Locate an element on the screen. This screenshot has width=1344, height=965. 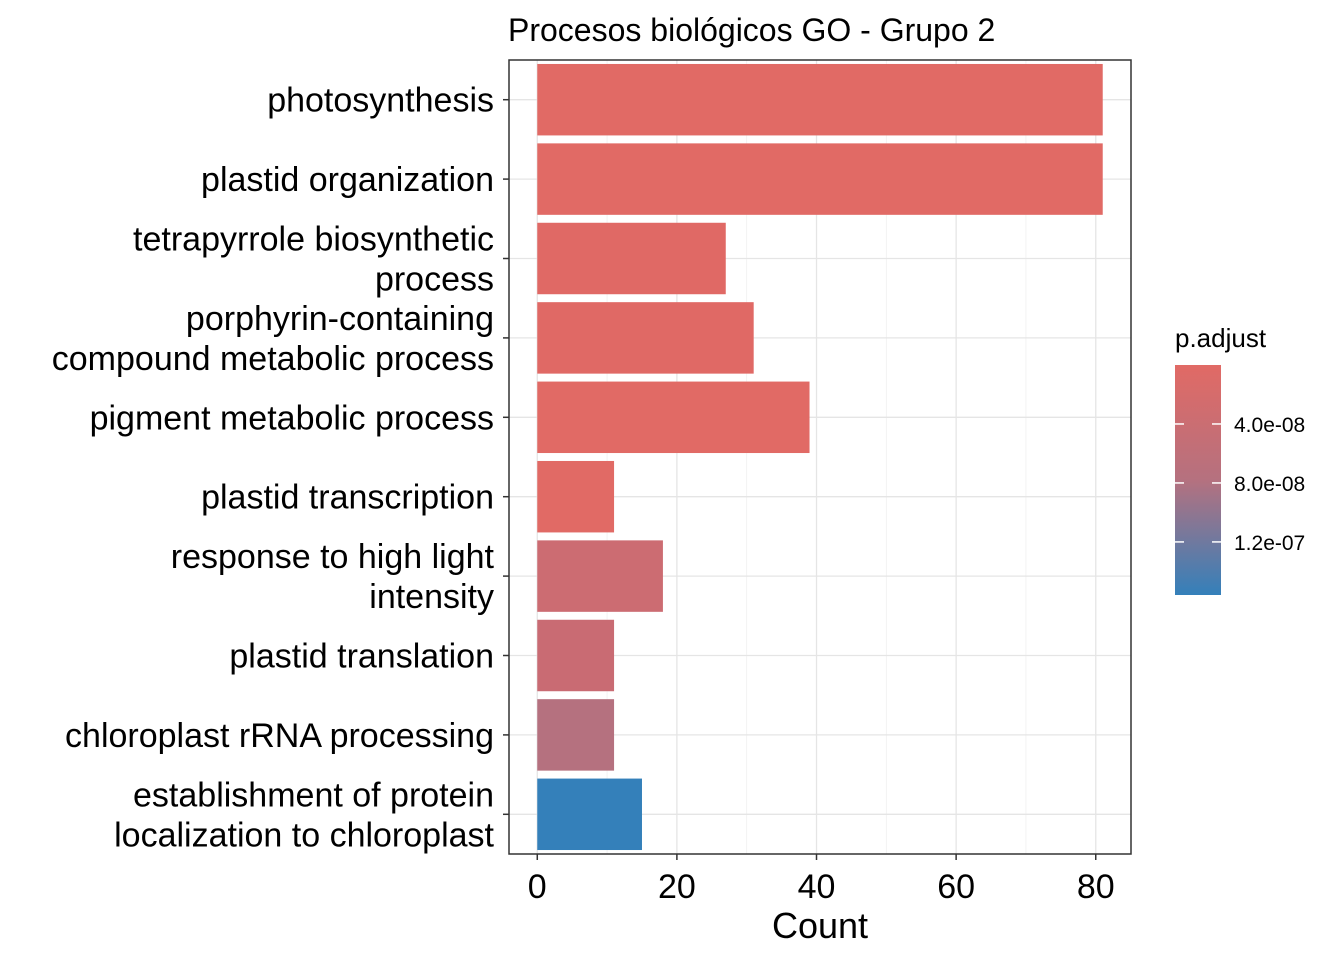
x-axis: 0 20 40 60 80 is located at coordinates (821, 880).